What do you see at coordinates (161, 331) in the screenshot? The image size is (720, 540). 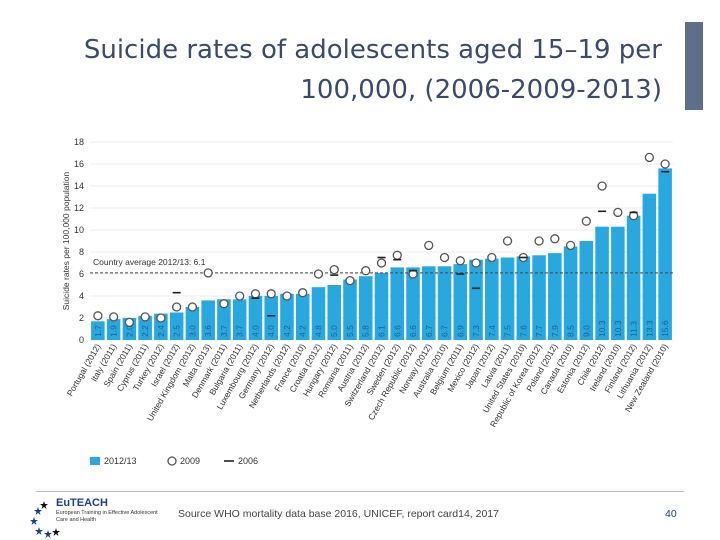 I see `bar-value-label: 2.4` at bounding box center [161, 331].